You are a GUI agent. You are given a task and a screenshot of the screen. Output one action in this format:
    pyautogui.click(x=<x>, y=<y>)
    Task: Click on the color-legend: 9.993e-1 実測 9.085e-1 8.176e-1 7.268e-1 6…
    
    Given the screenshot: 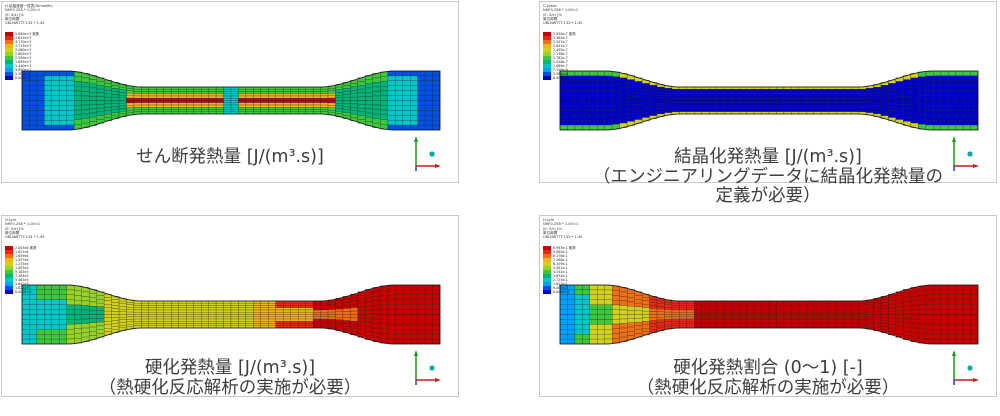 What is the action you would take?
    pyautogui.click(x=559, y=270)
    